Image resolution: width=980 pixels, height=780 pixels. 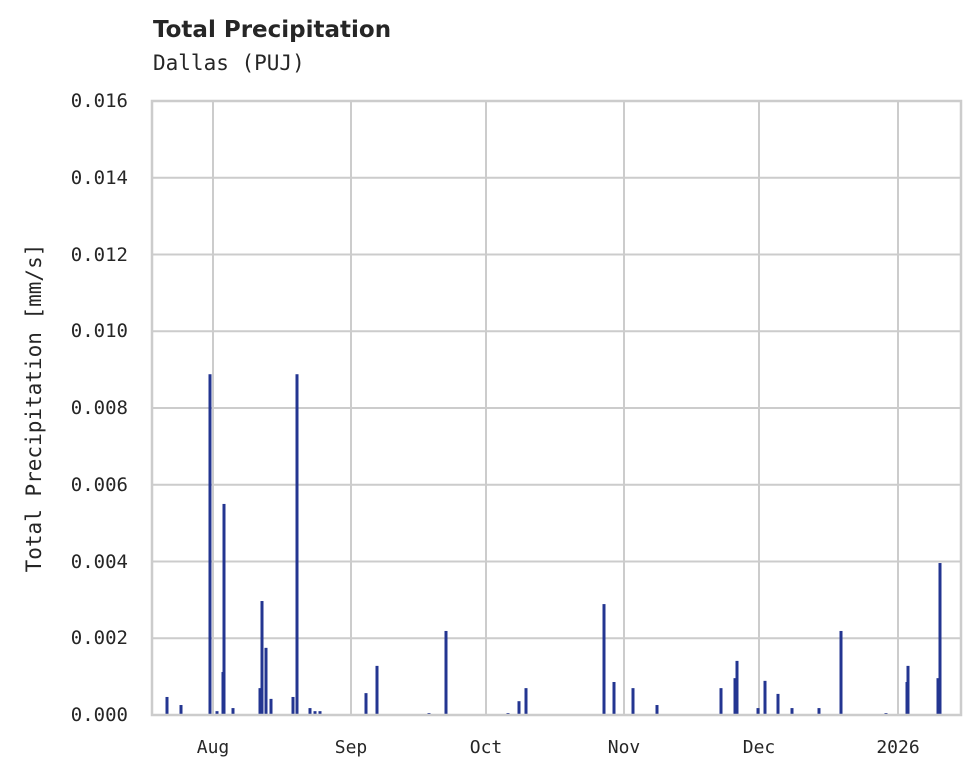 What do you see at coordinates (99, 331) in the screenshot?
I see `y-tick-label: 0.010` at bounding box center [99, 331].